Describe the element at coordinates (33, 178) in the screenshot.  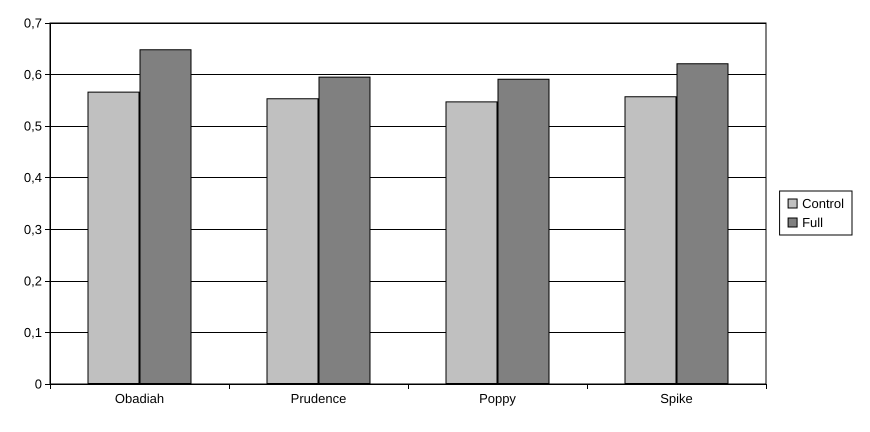
I see `y-tick-label: 0,4` at that location.